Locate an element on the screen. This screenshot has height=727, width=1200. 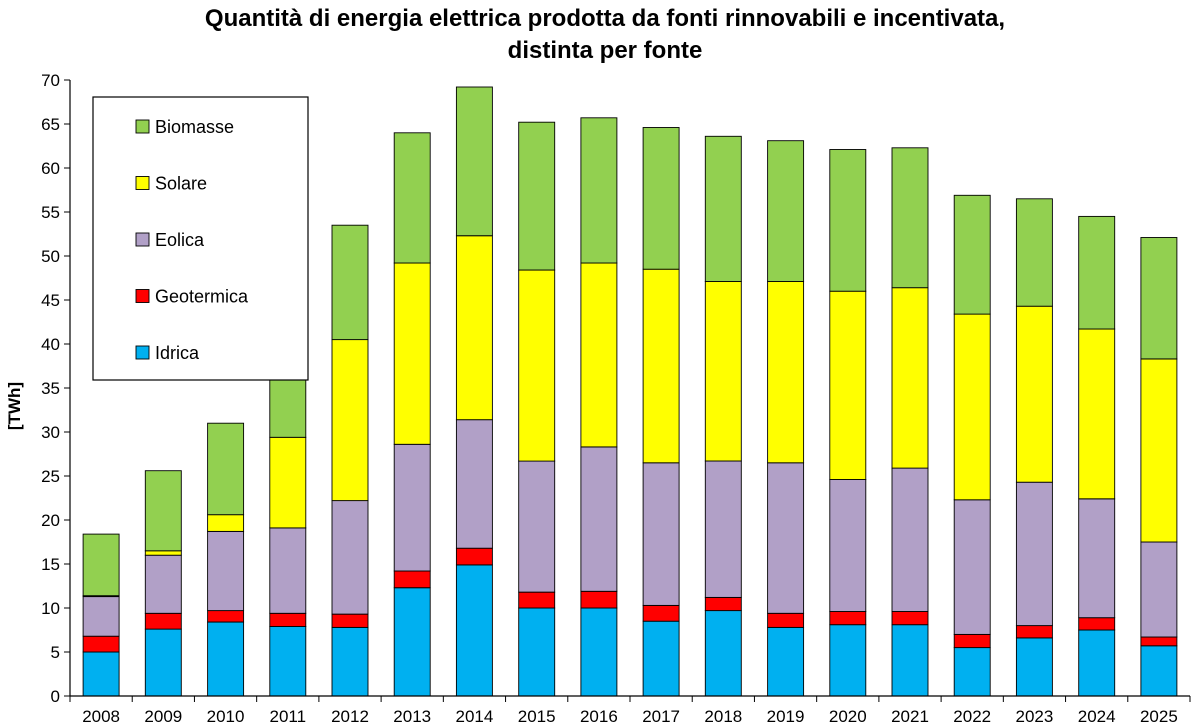
bar-segment-solare-2011 is located at coordinates (288, 482).